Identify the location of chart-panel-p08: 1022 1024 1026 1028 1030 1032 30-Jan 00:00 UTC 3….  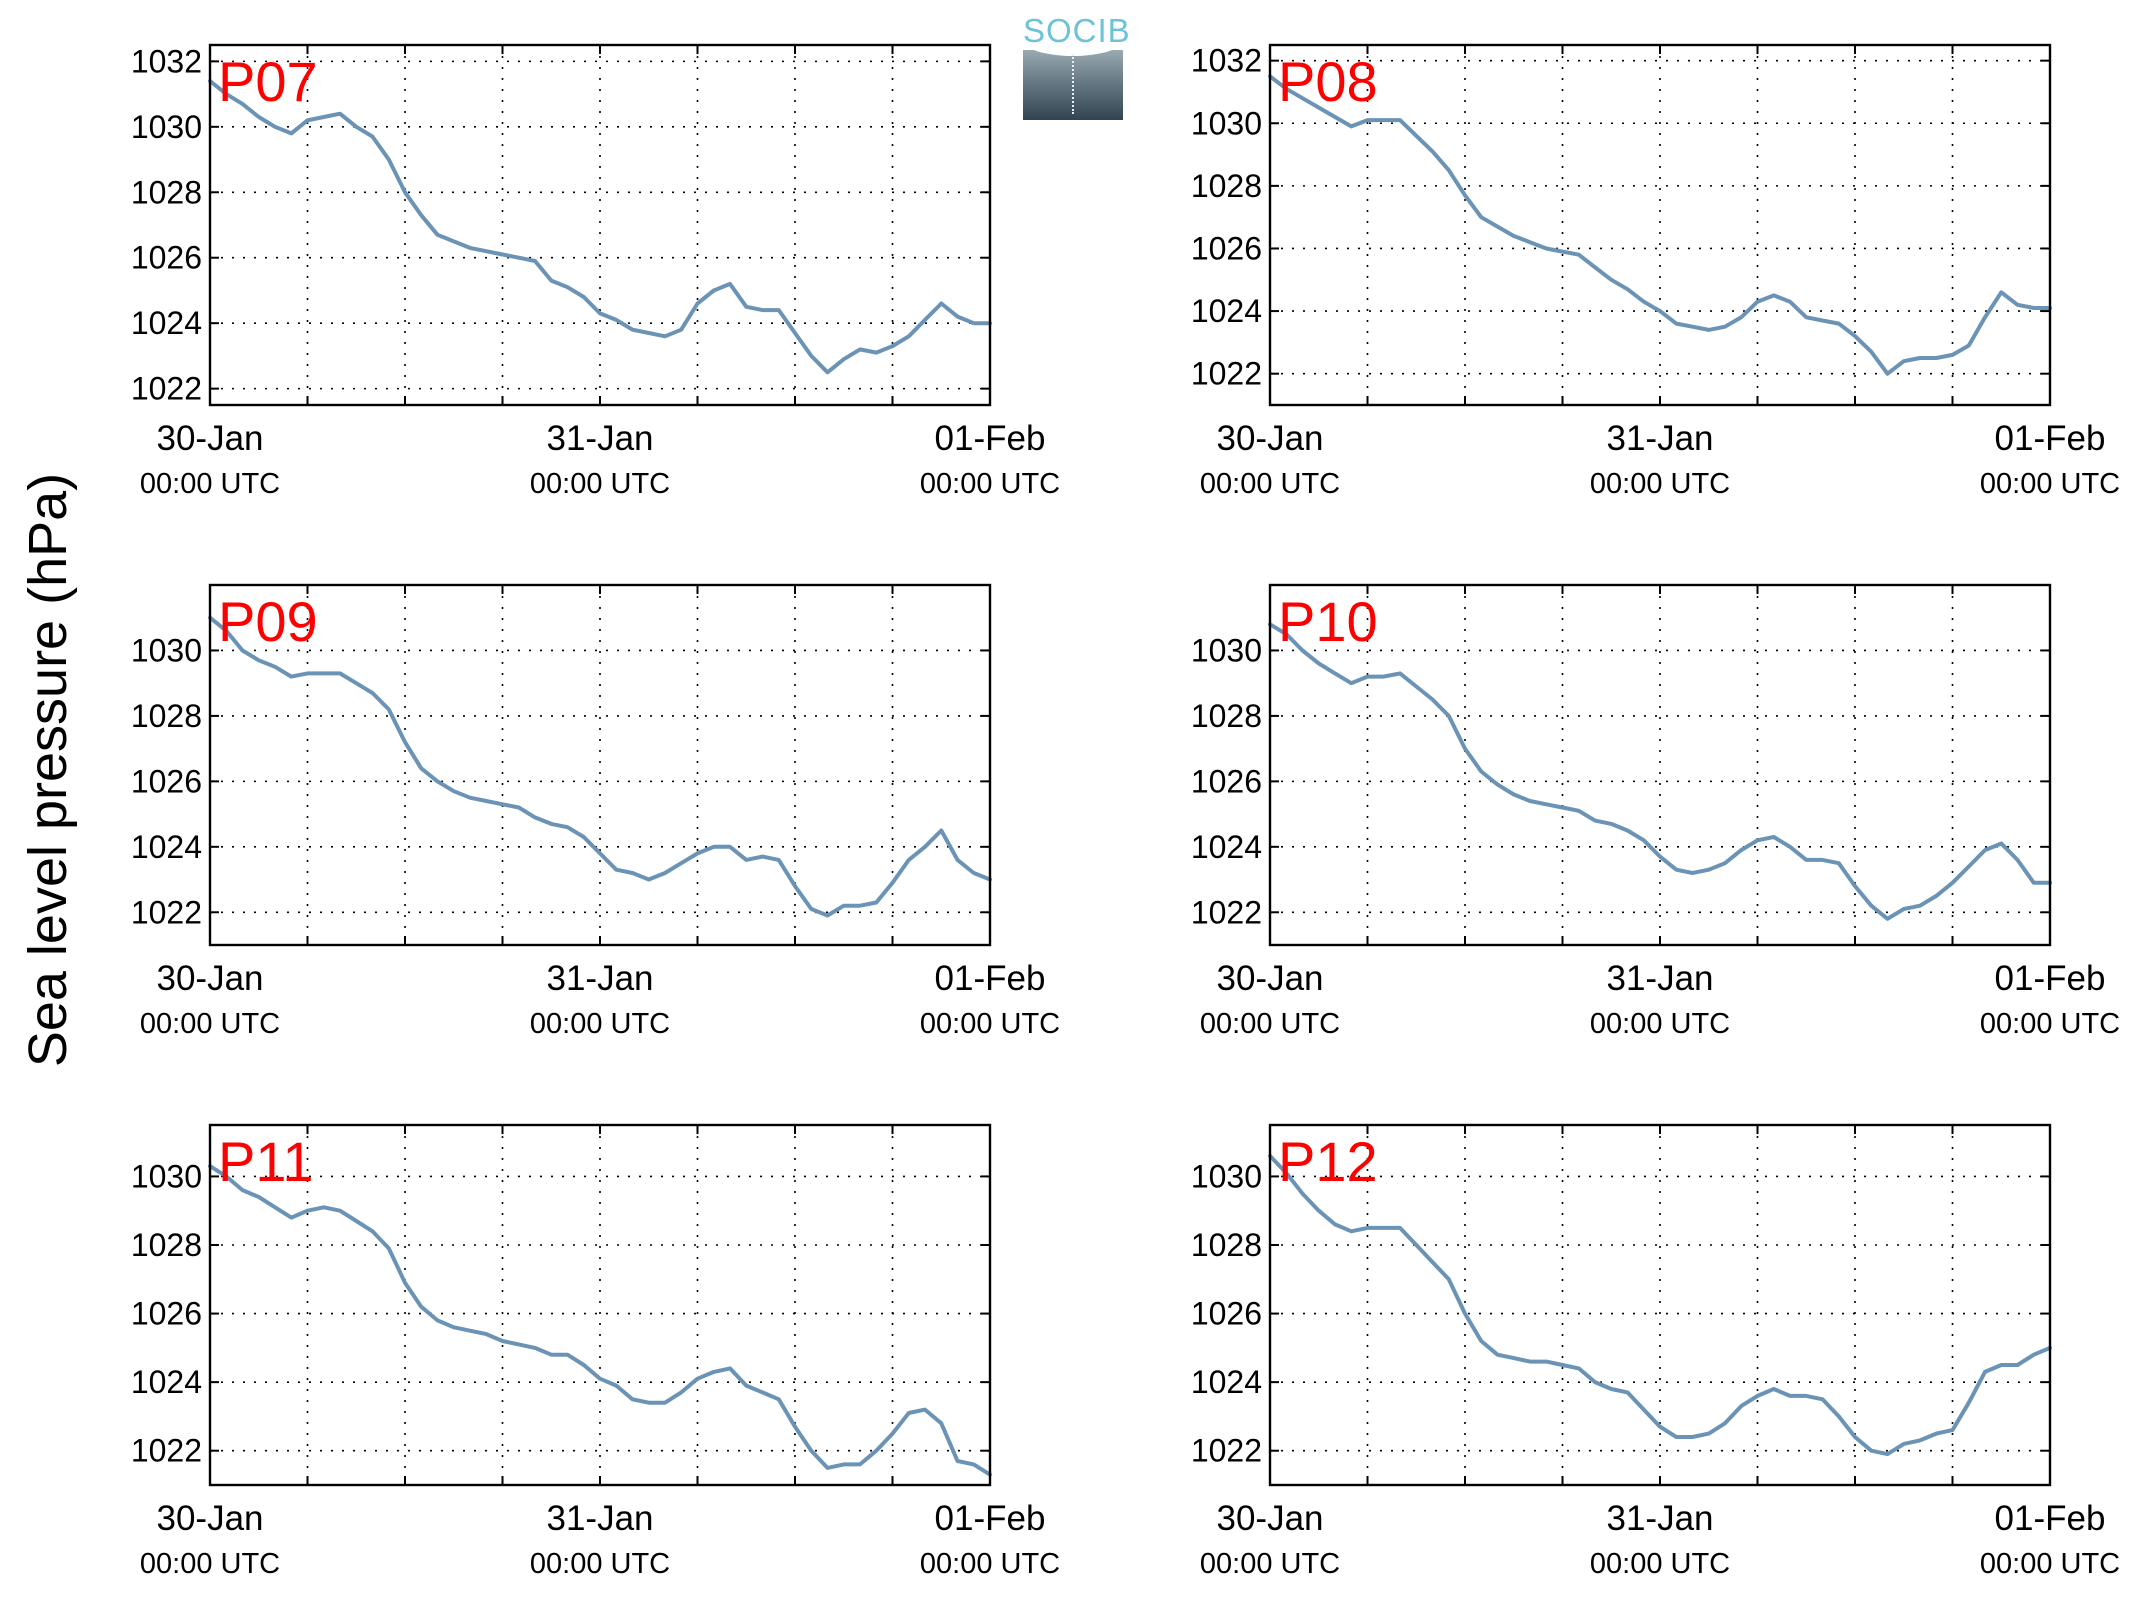
(1655, 271).